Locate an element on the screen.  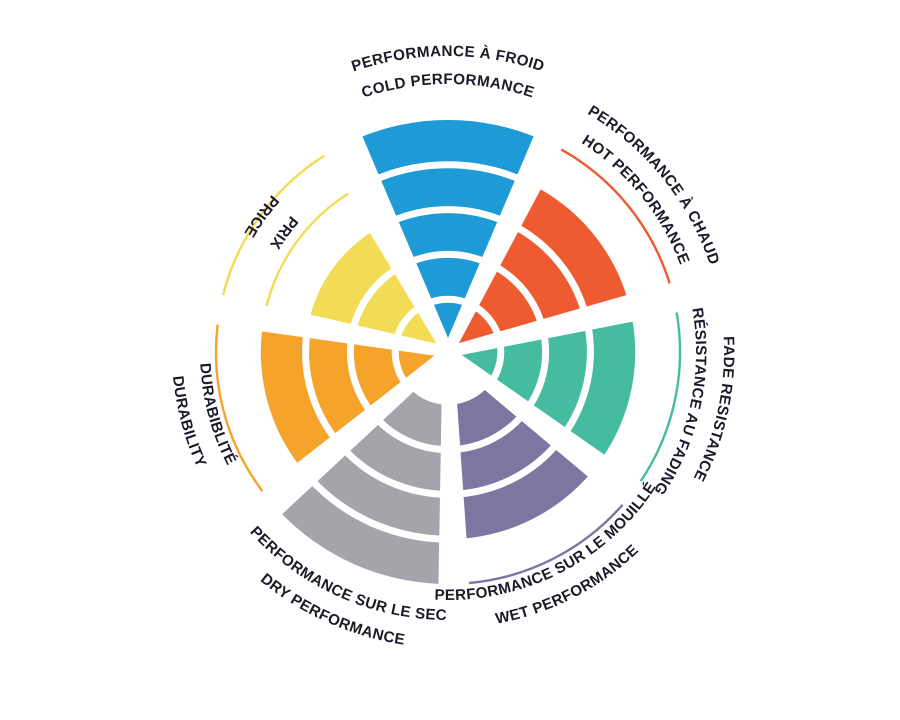
axis-label-price-line1: PRIX is located at coordinates (283, 232).